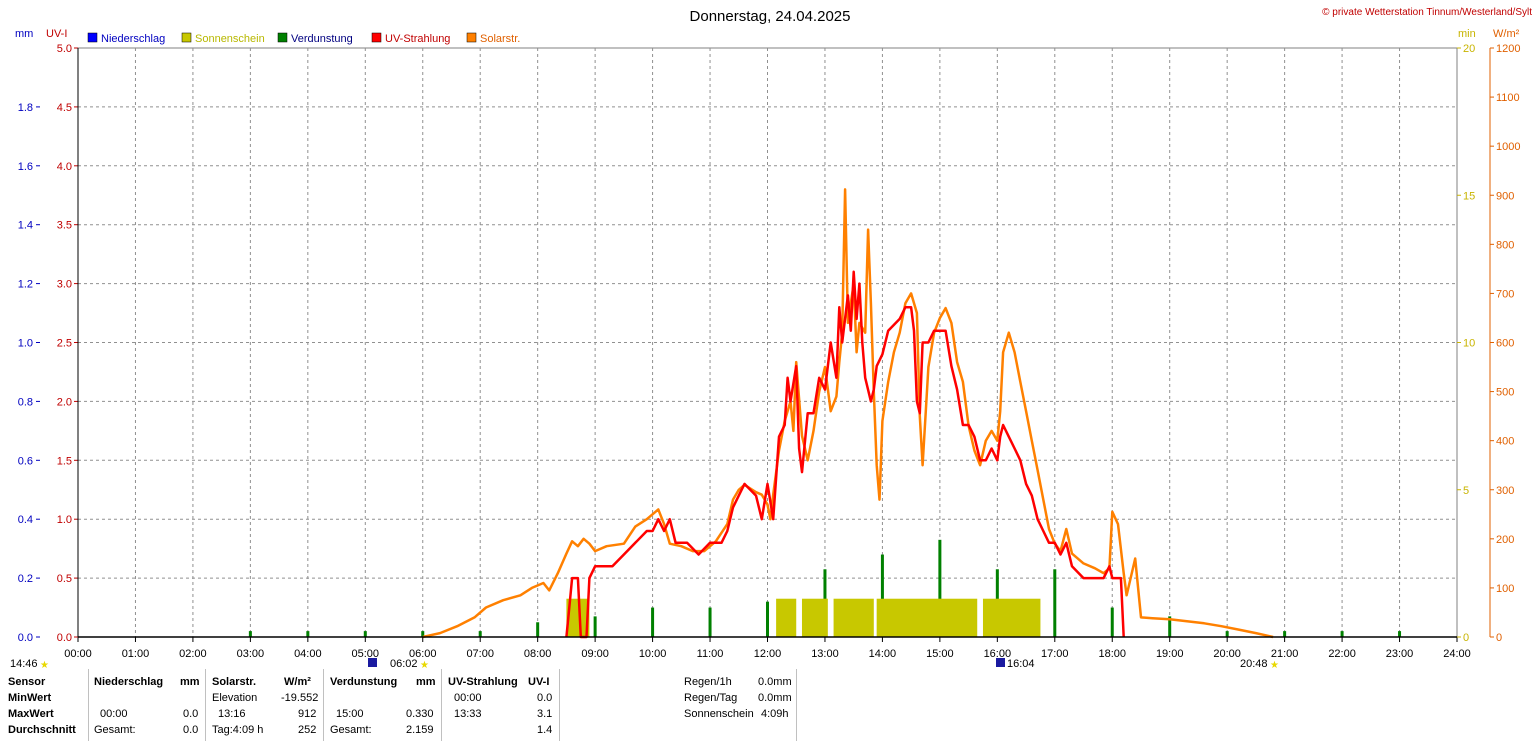  I want to click on solar-min-val: -19.552, so click(300, 698).